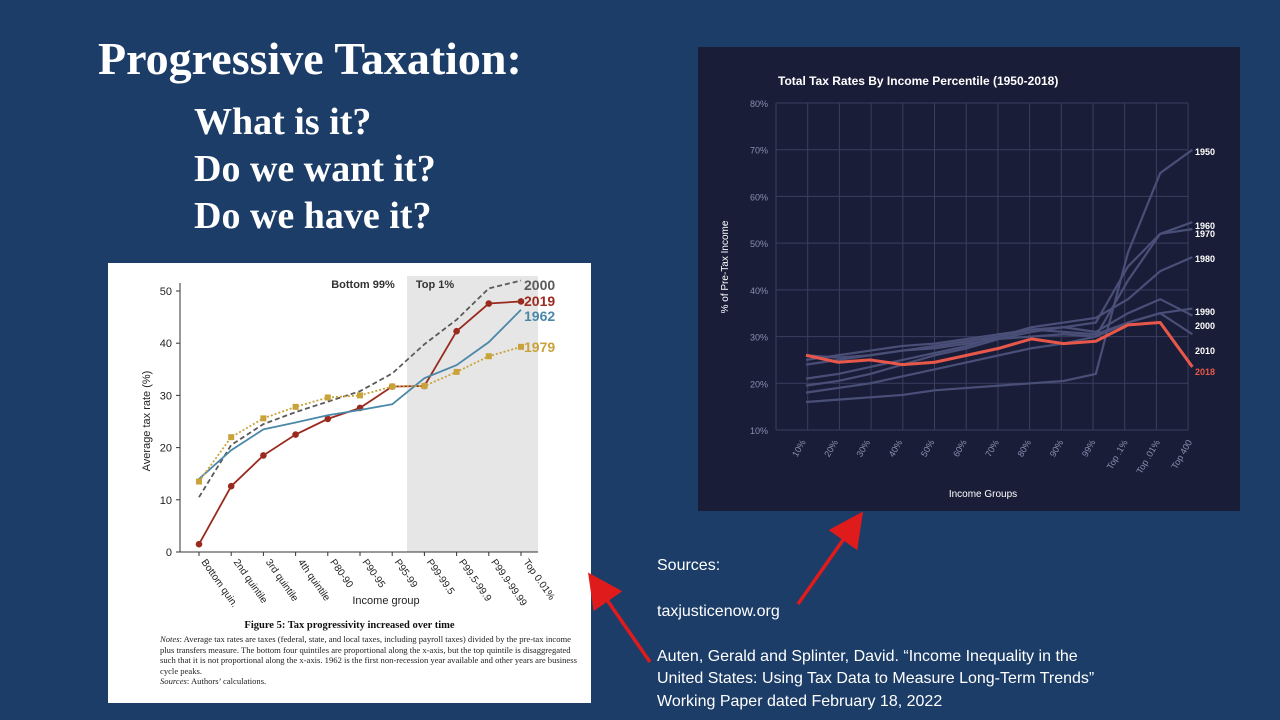 The height and width of the screenshot is (720, 1280). Describe the element at coordinates (759, 384) in the screenshot. I see `y-tick-label: 20%` at that location.